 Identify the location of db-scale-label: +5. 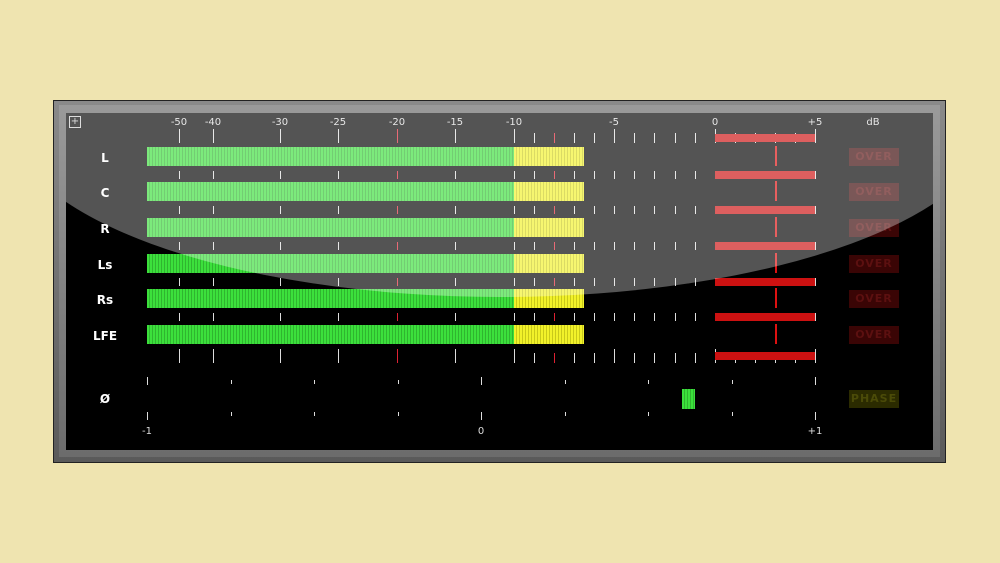
(815, 122).